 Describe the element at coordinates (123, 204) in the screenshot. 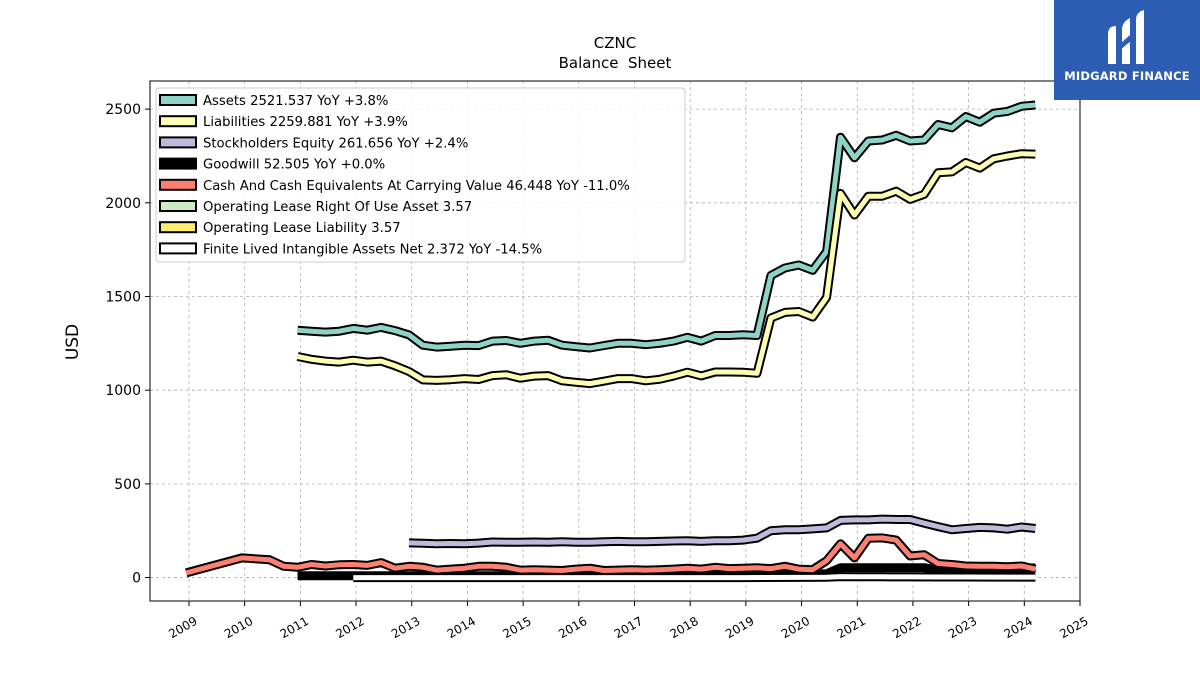

I see `y-tick-label: 2000` at that location.